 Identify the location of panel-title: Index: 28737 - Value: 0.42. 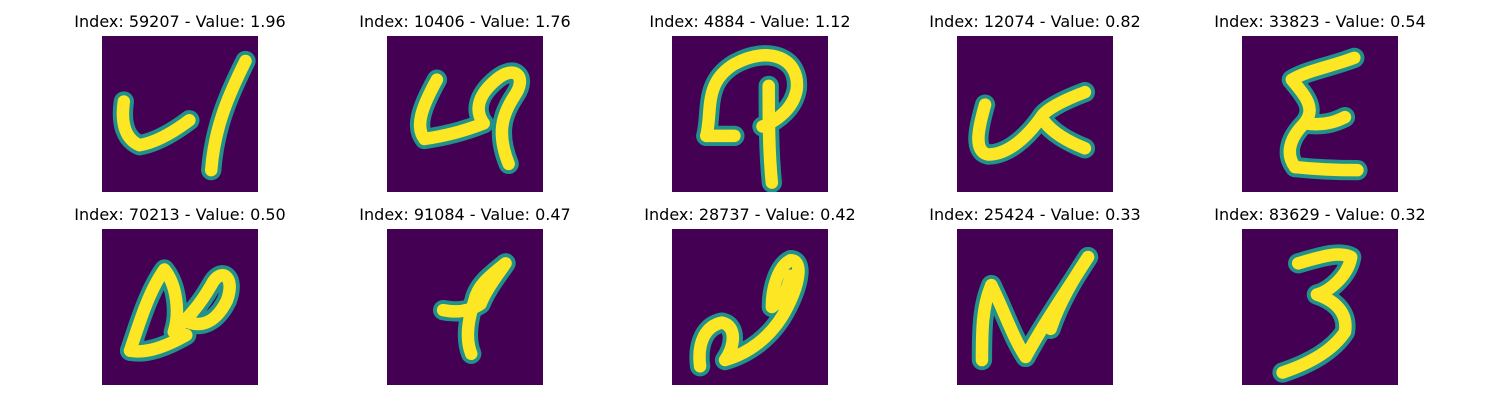
(750, 214).